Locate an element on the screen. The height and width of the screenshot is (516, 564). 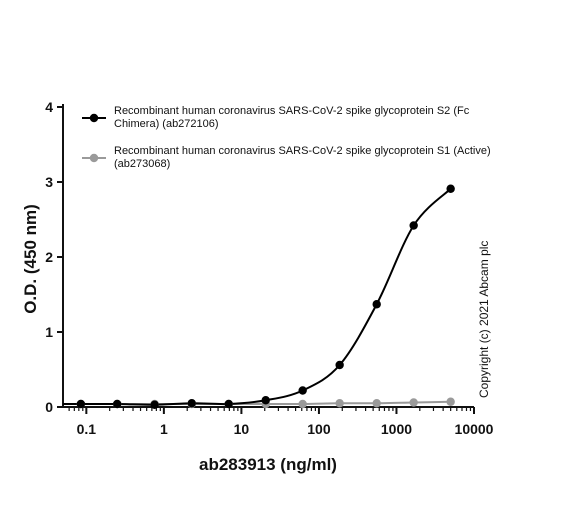
y-tick-label: 1 is located at coordinates (49, 332).